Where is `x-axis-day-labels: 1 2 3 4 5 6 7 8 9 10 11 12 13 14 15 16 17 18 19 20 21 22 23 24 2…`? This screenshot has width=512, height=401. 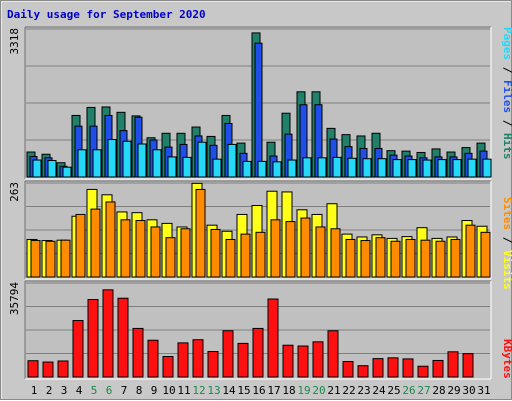
x-axis-day-labels: 1 2 3 4 5 6 7 8 9 10 11 12 13 14 15 16 17 18 19 20 21 22 23 24 2… is located at coordinates (261, 390).